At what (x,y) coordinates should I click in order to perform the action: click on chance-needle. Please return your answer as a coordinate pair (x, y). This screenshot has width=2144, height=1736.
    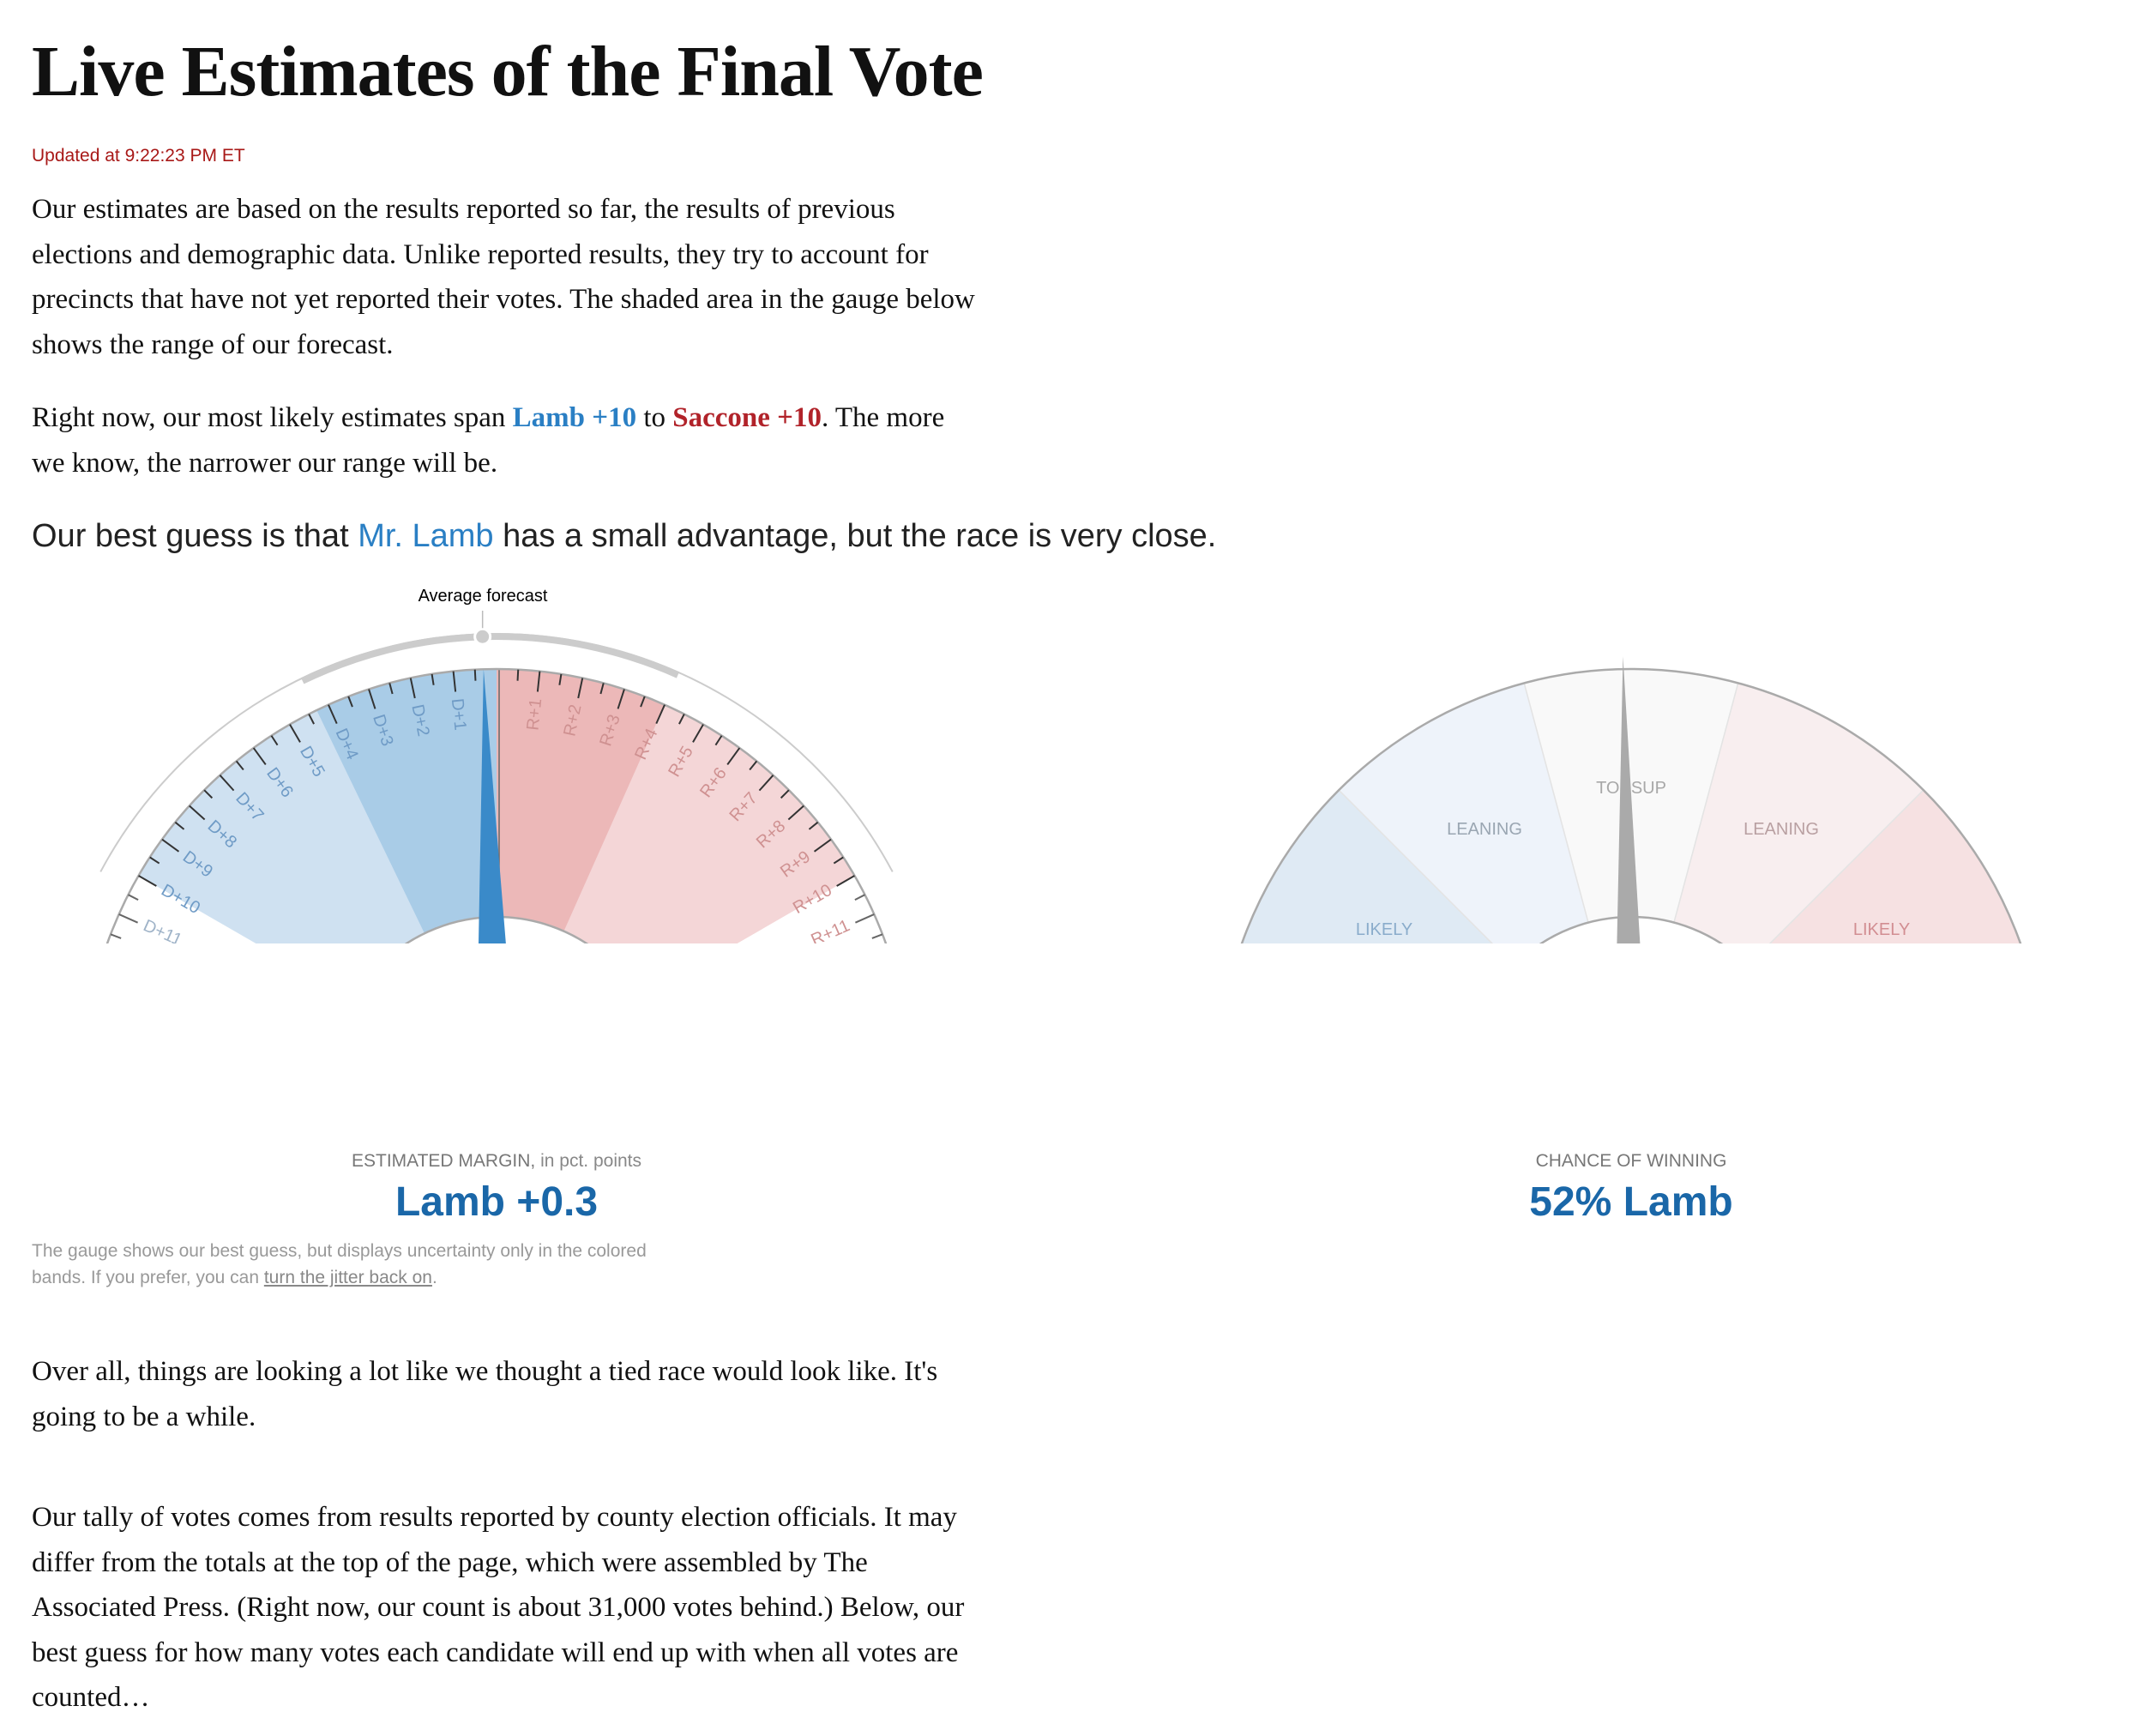
    Looking at the image, I should click on (1629, 799).